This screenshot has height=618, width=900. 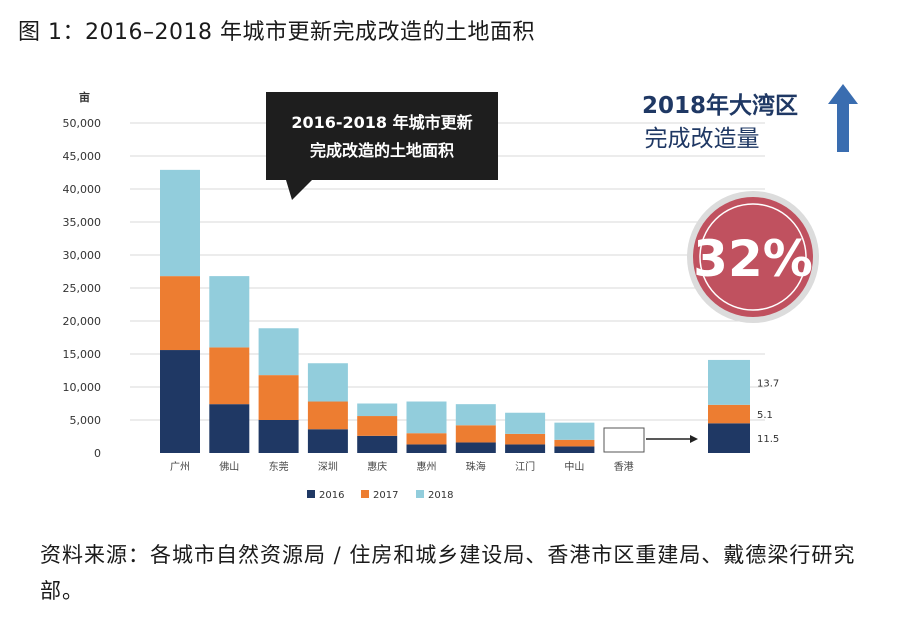 I want to click on legend-swatch-2016, so click(x=311, y=494).